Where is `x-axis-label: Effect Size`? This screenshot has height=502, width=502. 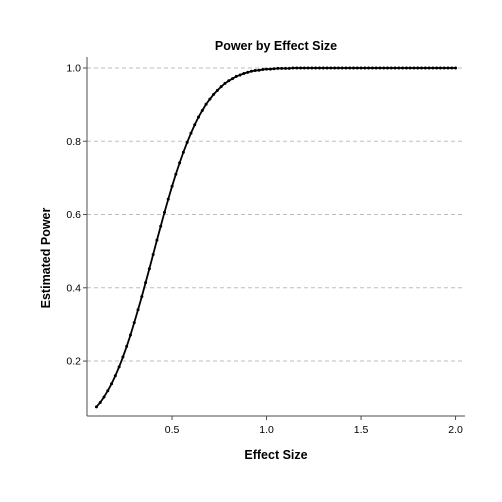 x-axis-label: Effect Size is located at coordinates (275, 455).